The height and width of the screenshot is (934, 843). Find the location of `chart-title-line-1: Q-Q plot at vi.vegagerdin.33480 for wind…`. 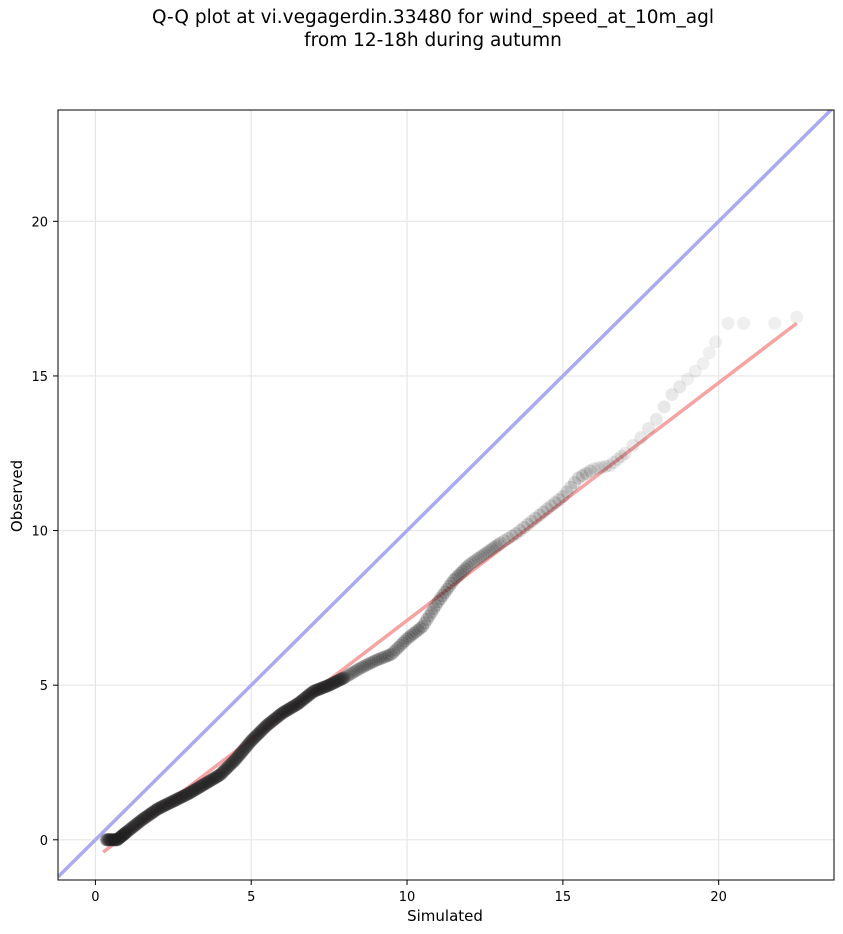

chart-title-line-1: Q-Q plot at vi.vegagerdin.33480 for wind… is located at coordinates (432, 17).